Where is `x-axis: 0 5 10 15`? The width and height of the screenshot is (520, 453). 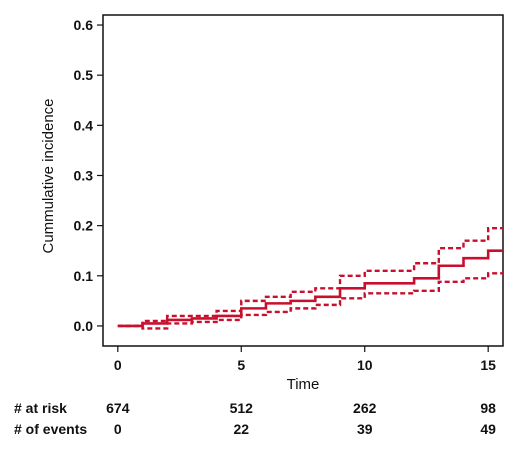
x-axis: 0 5 10 15 is located at coordinates (305, 359).